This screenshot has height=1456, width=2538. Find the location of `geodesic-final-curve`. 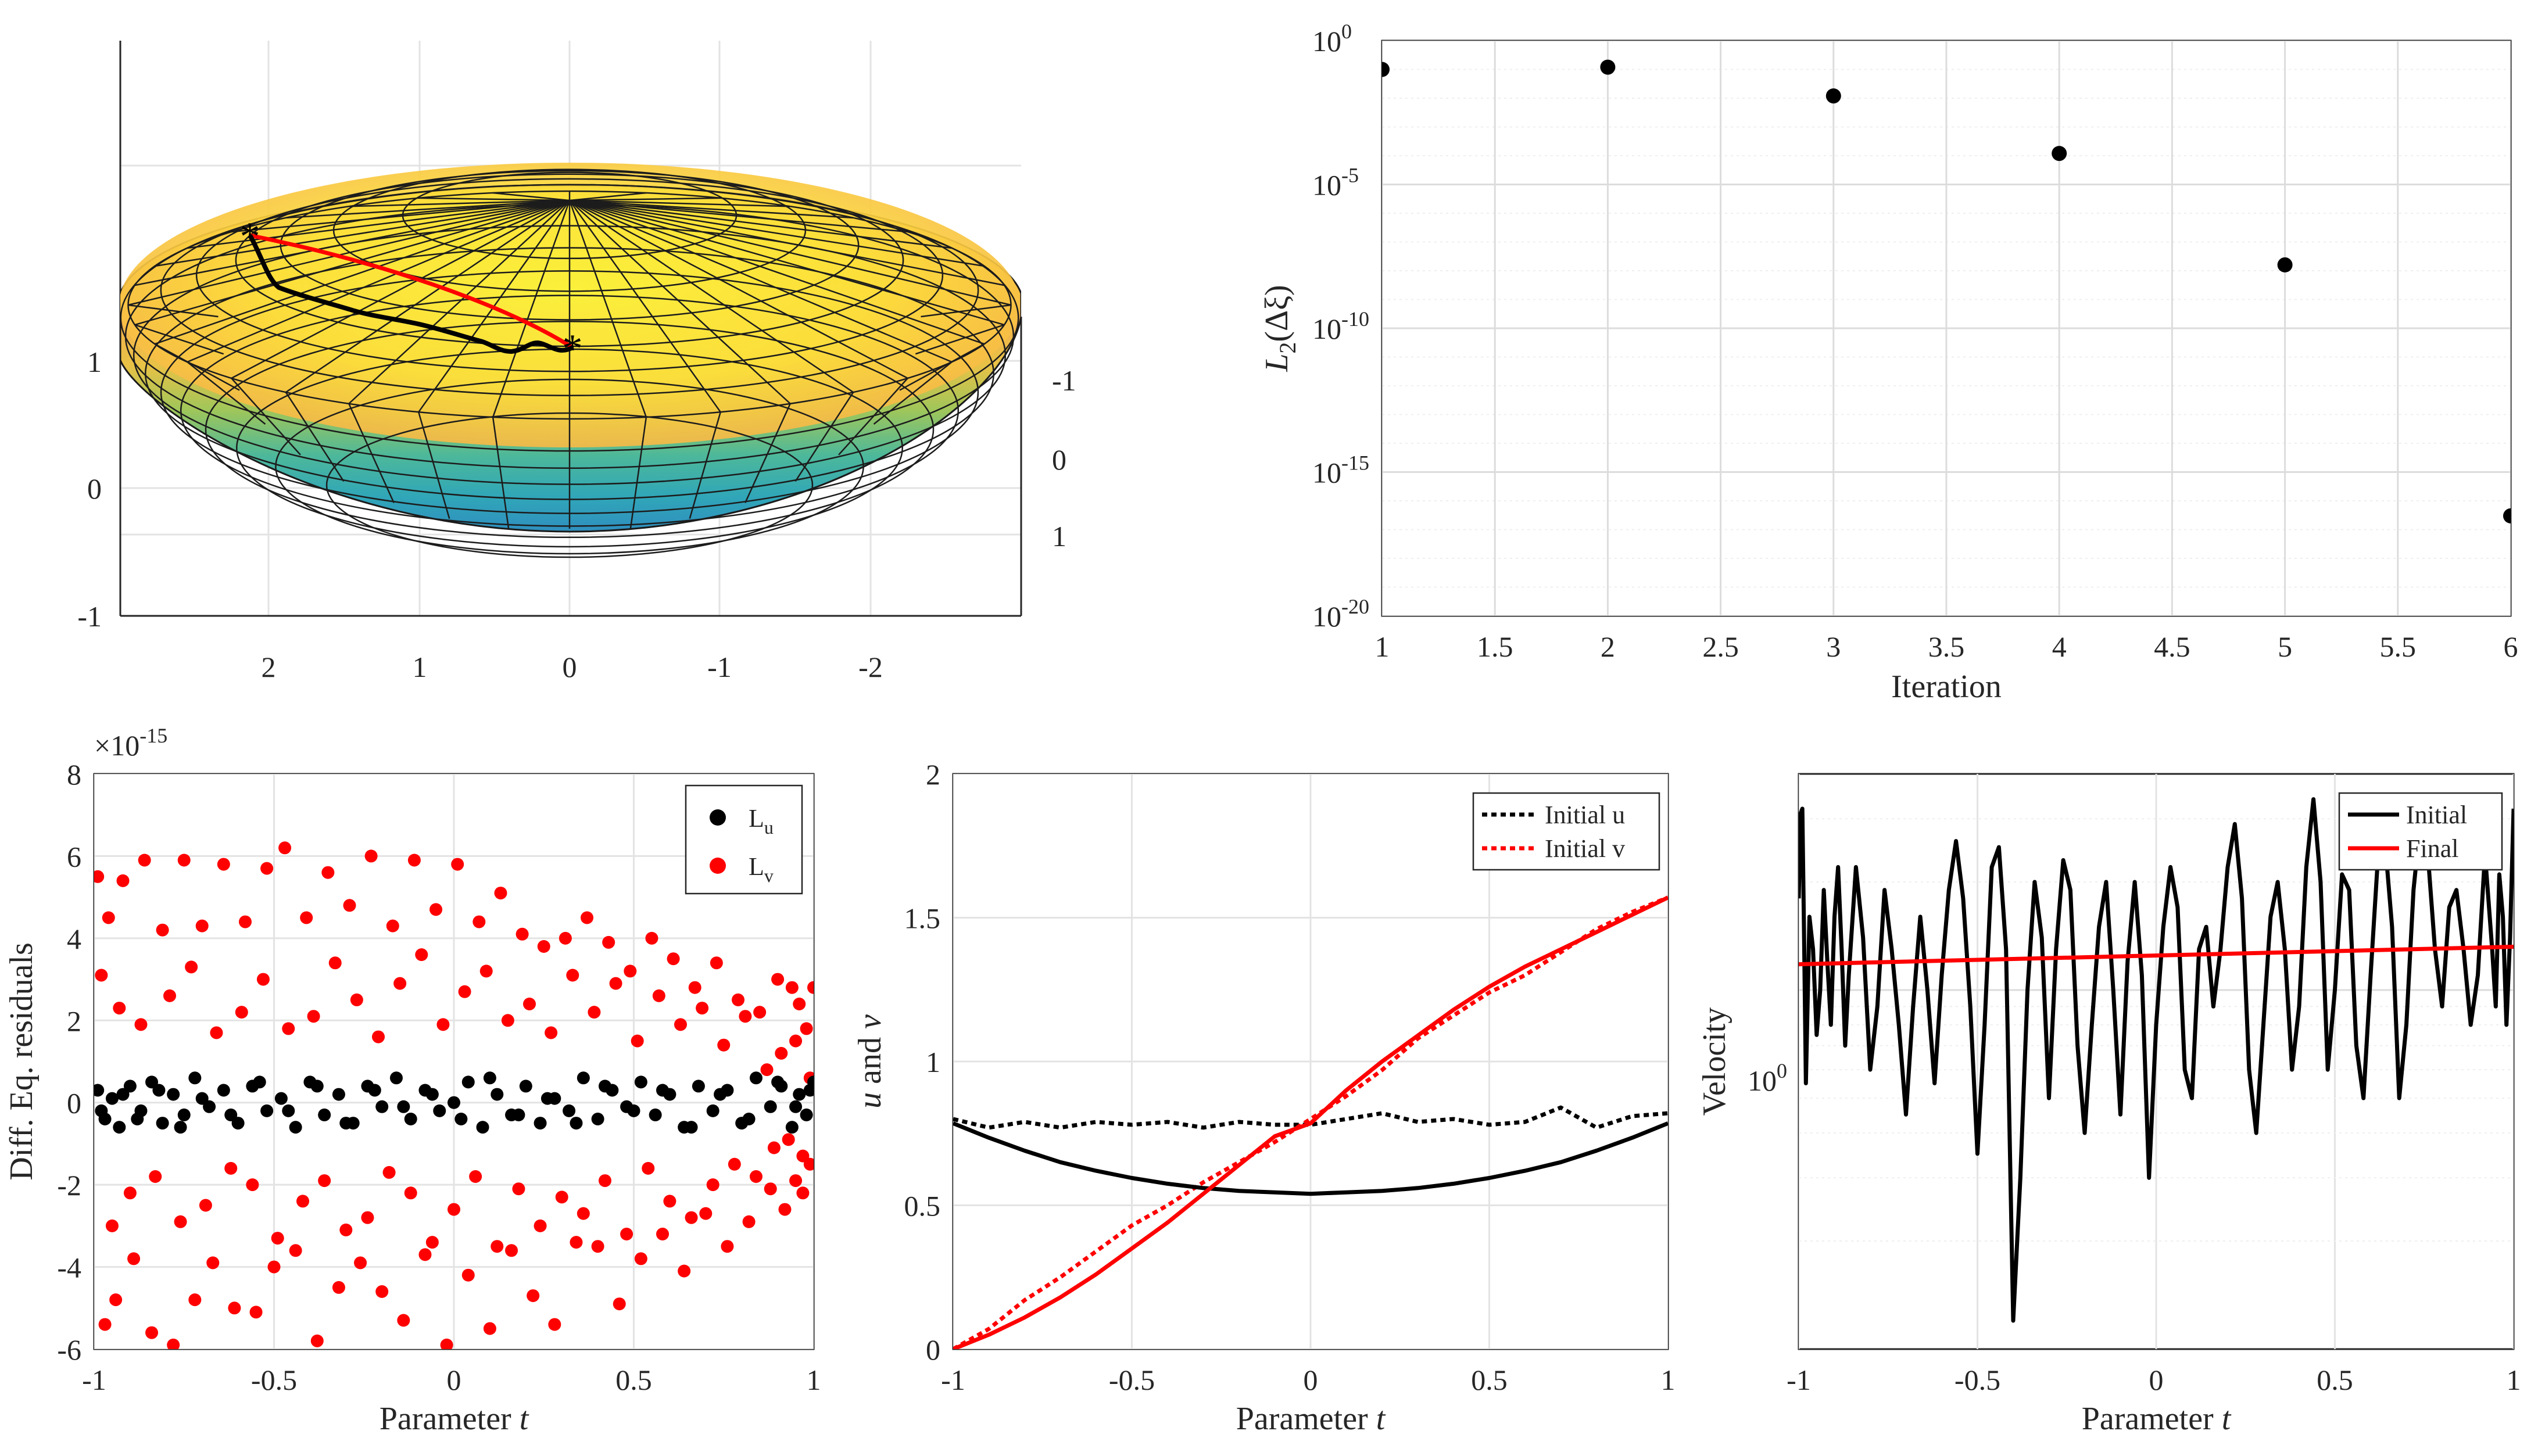

geodesic-final-curve is located at coordinates (411, 291).